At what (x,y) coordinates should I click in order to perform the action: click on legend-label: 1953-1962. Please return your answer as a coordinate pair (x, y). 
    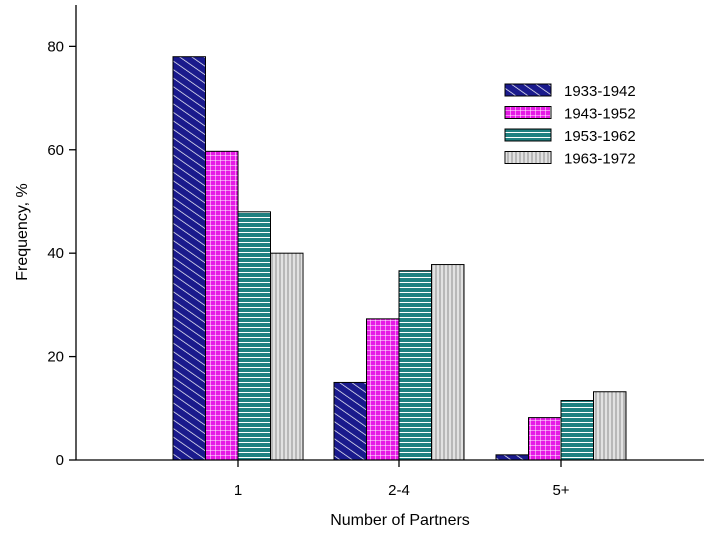
    Looking at the image, I should click on (600, 136).